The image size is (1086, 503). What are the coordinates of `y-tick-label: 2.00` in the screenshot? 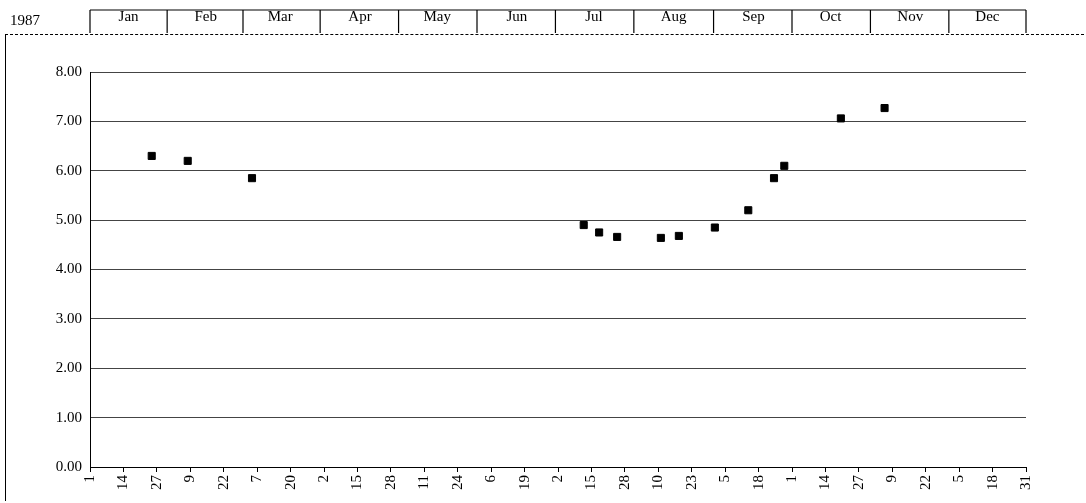 It's located at (68, 367).